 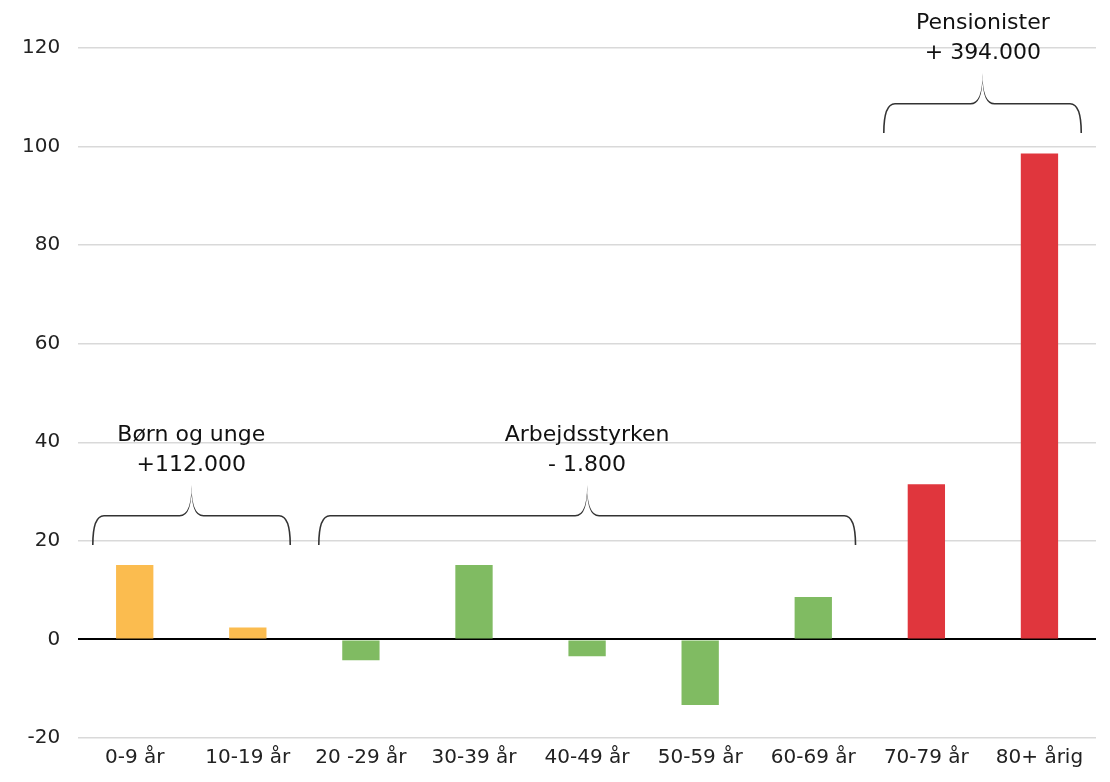 What do you see at coordinates (474, 756) in the screenshot?
I see `x-tick-label: 30-39 år` at bounding box center [474, 756].